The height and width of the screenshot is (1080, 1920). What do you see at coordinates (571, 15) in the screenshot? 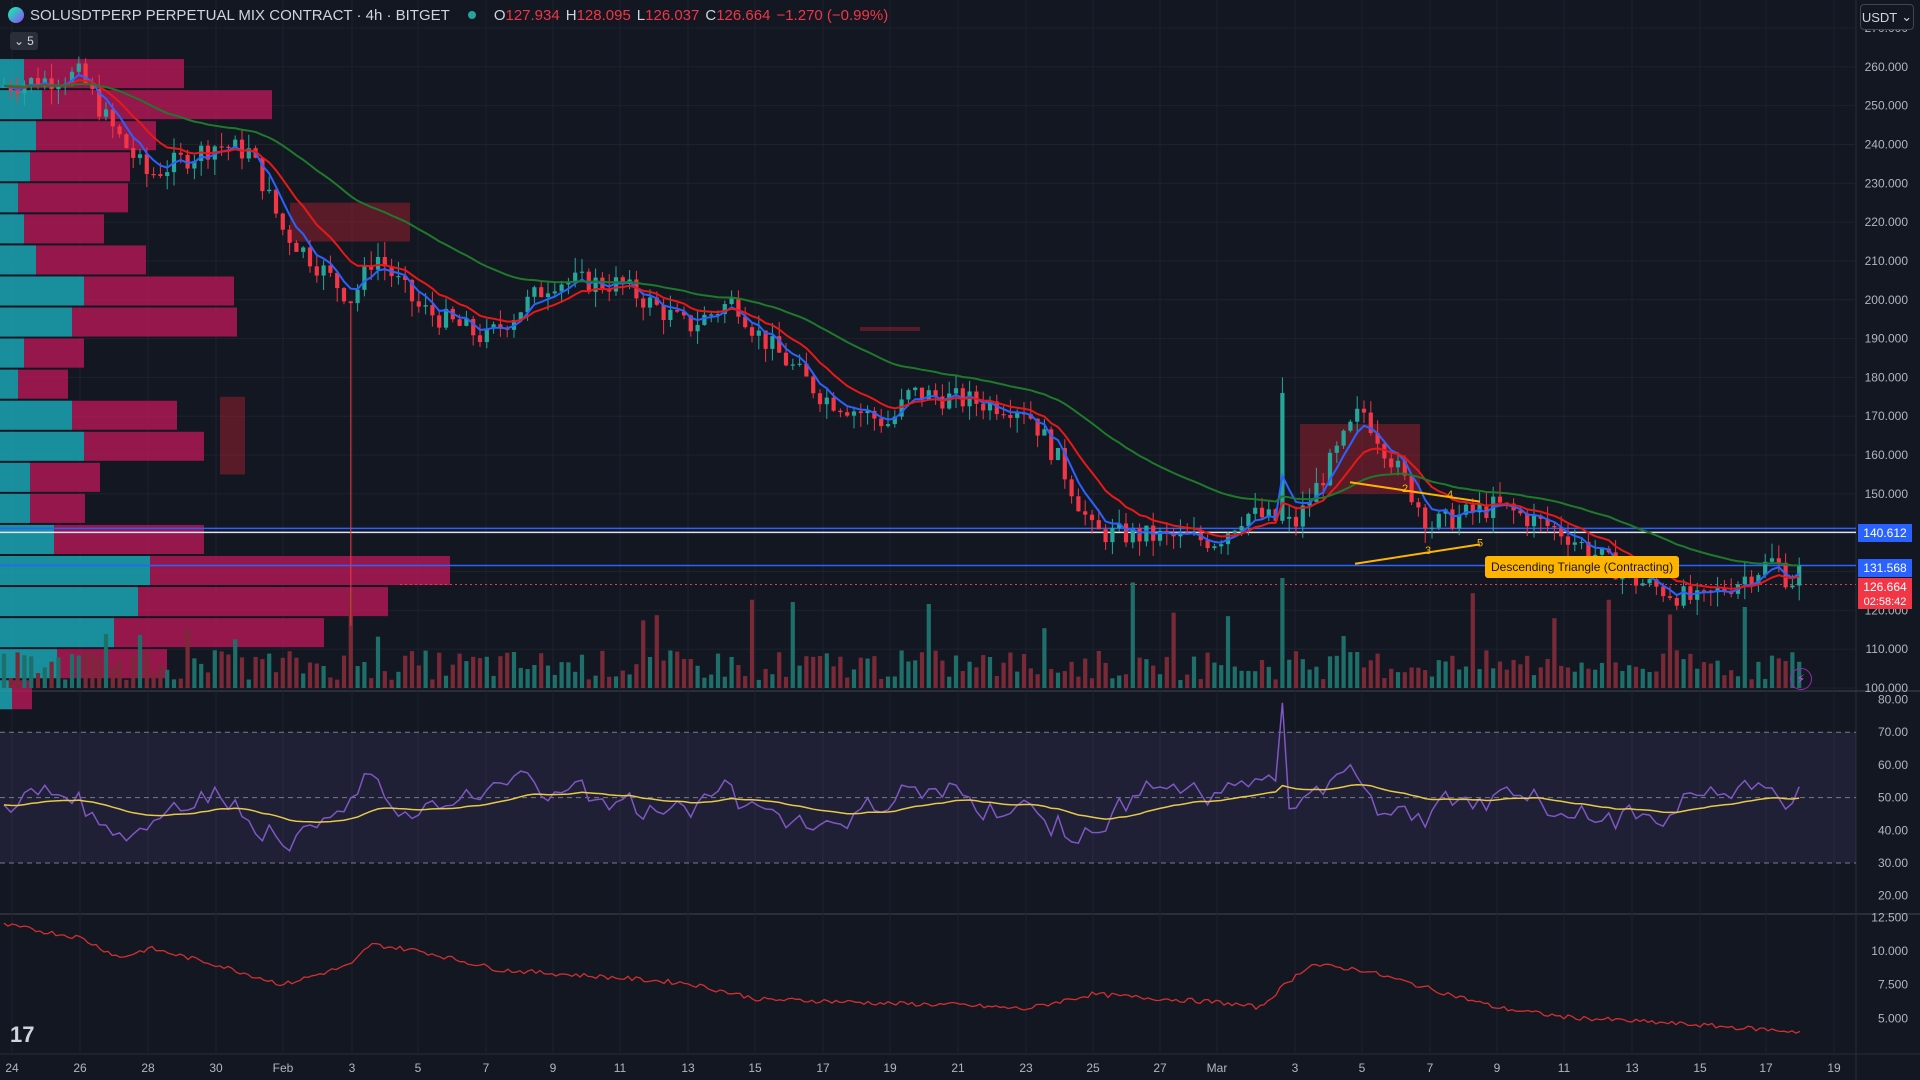
I see `high-label: H` at bounding box center [571, 15].